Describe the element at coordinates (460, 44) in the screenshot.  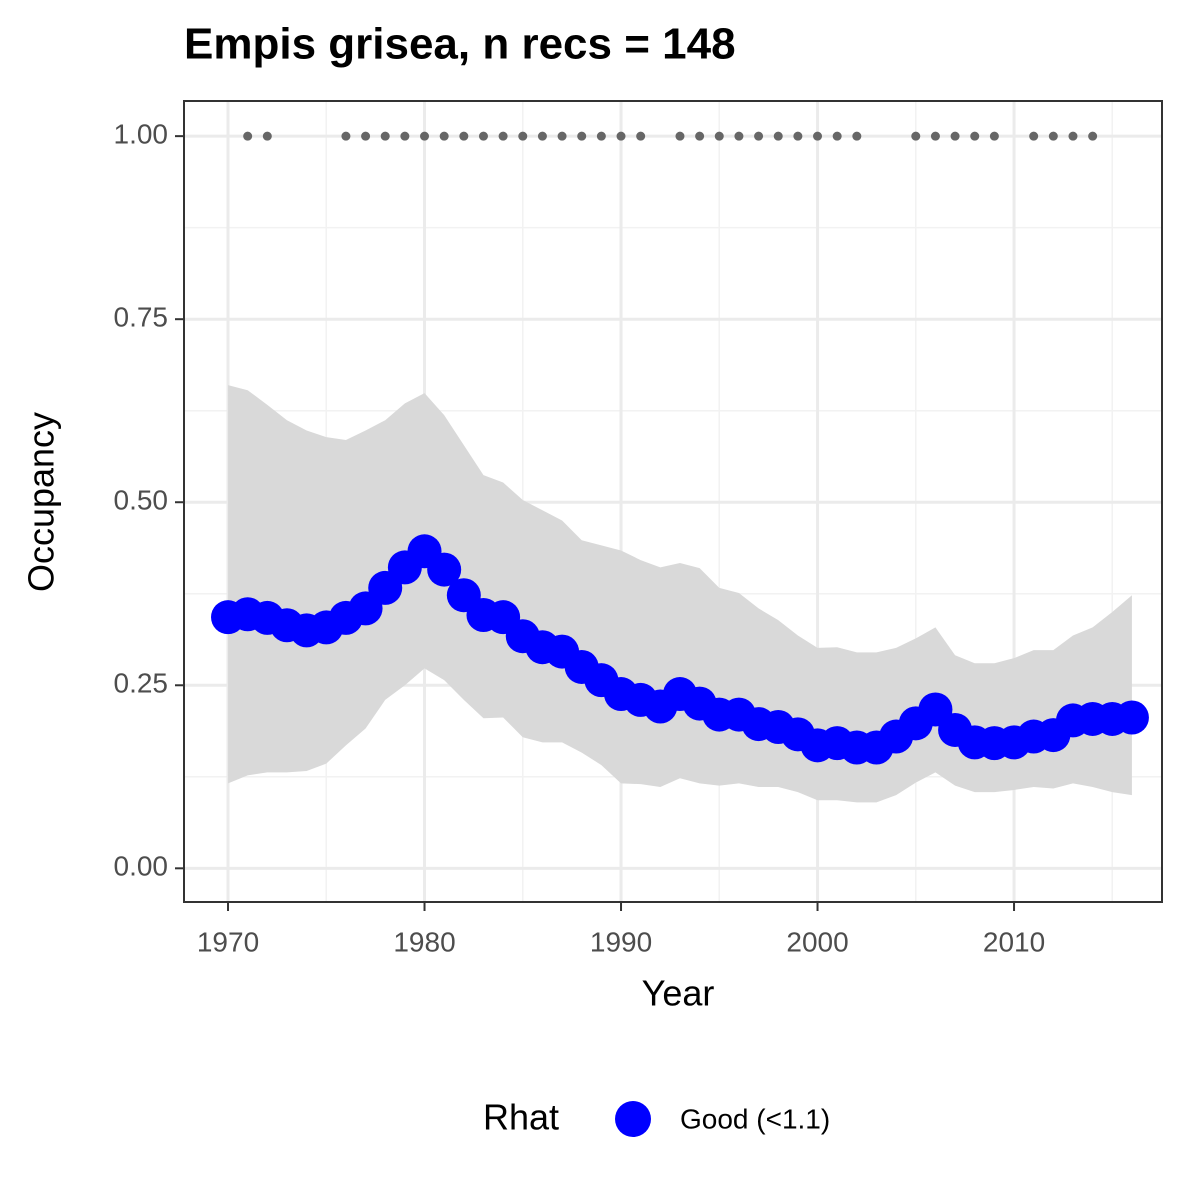
I see `chart-title: Empis grisea, n recs = 148` at that location.